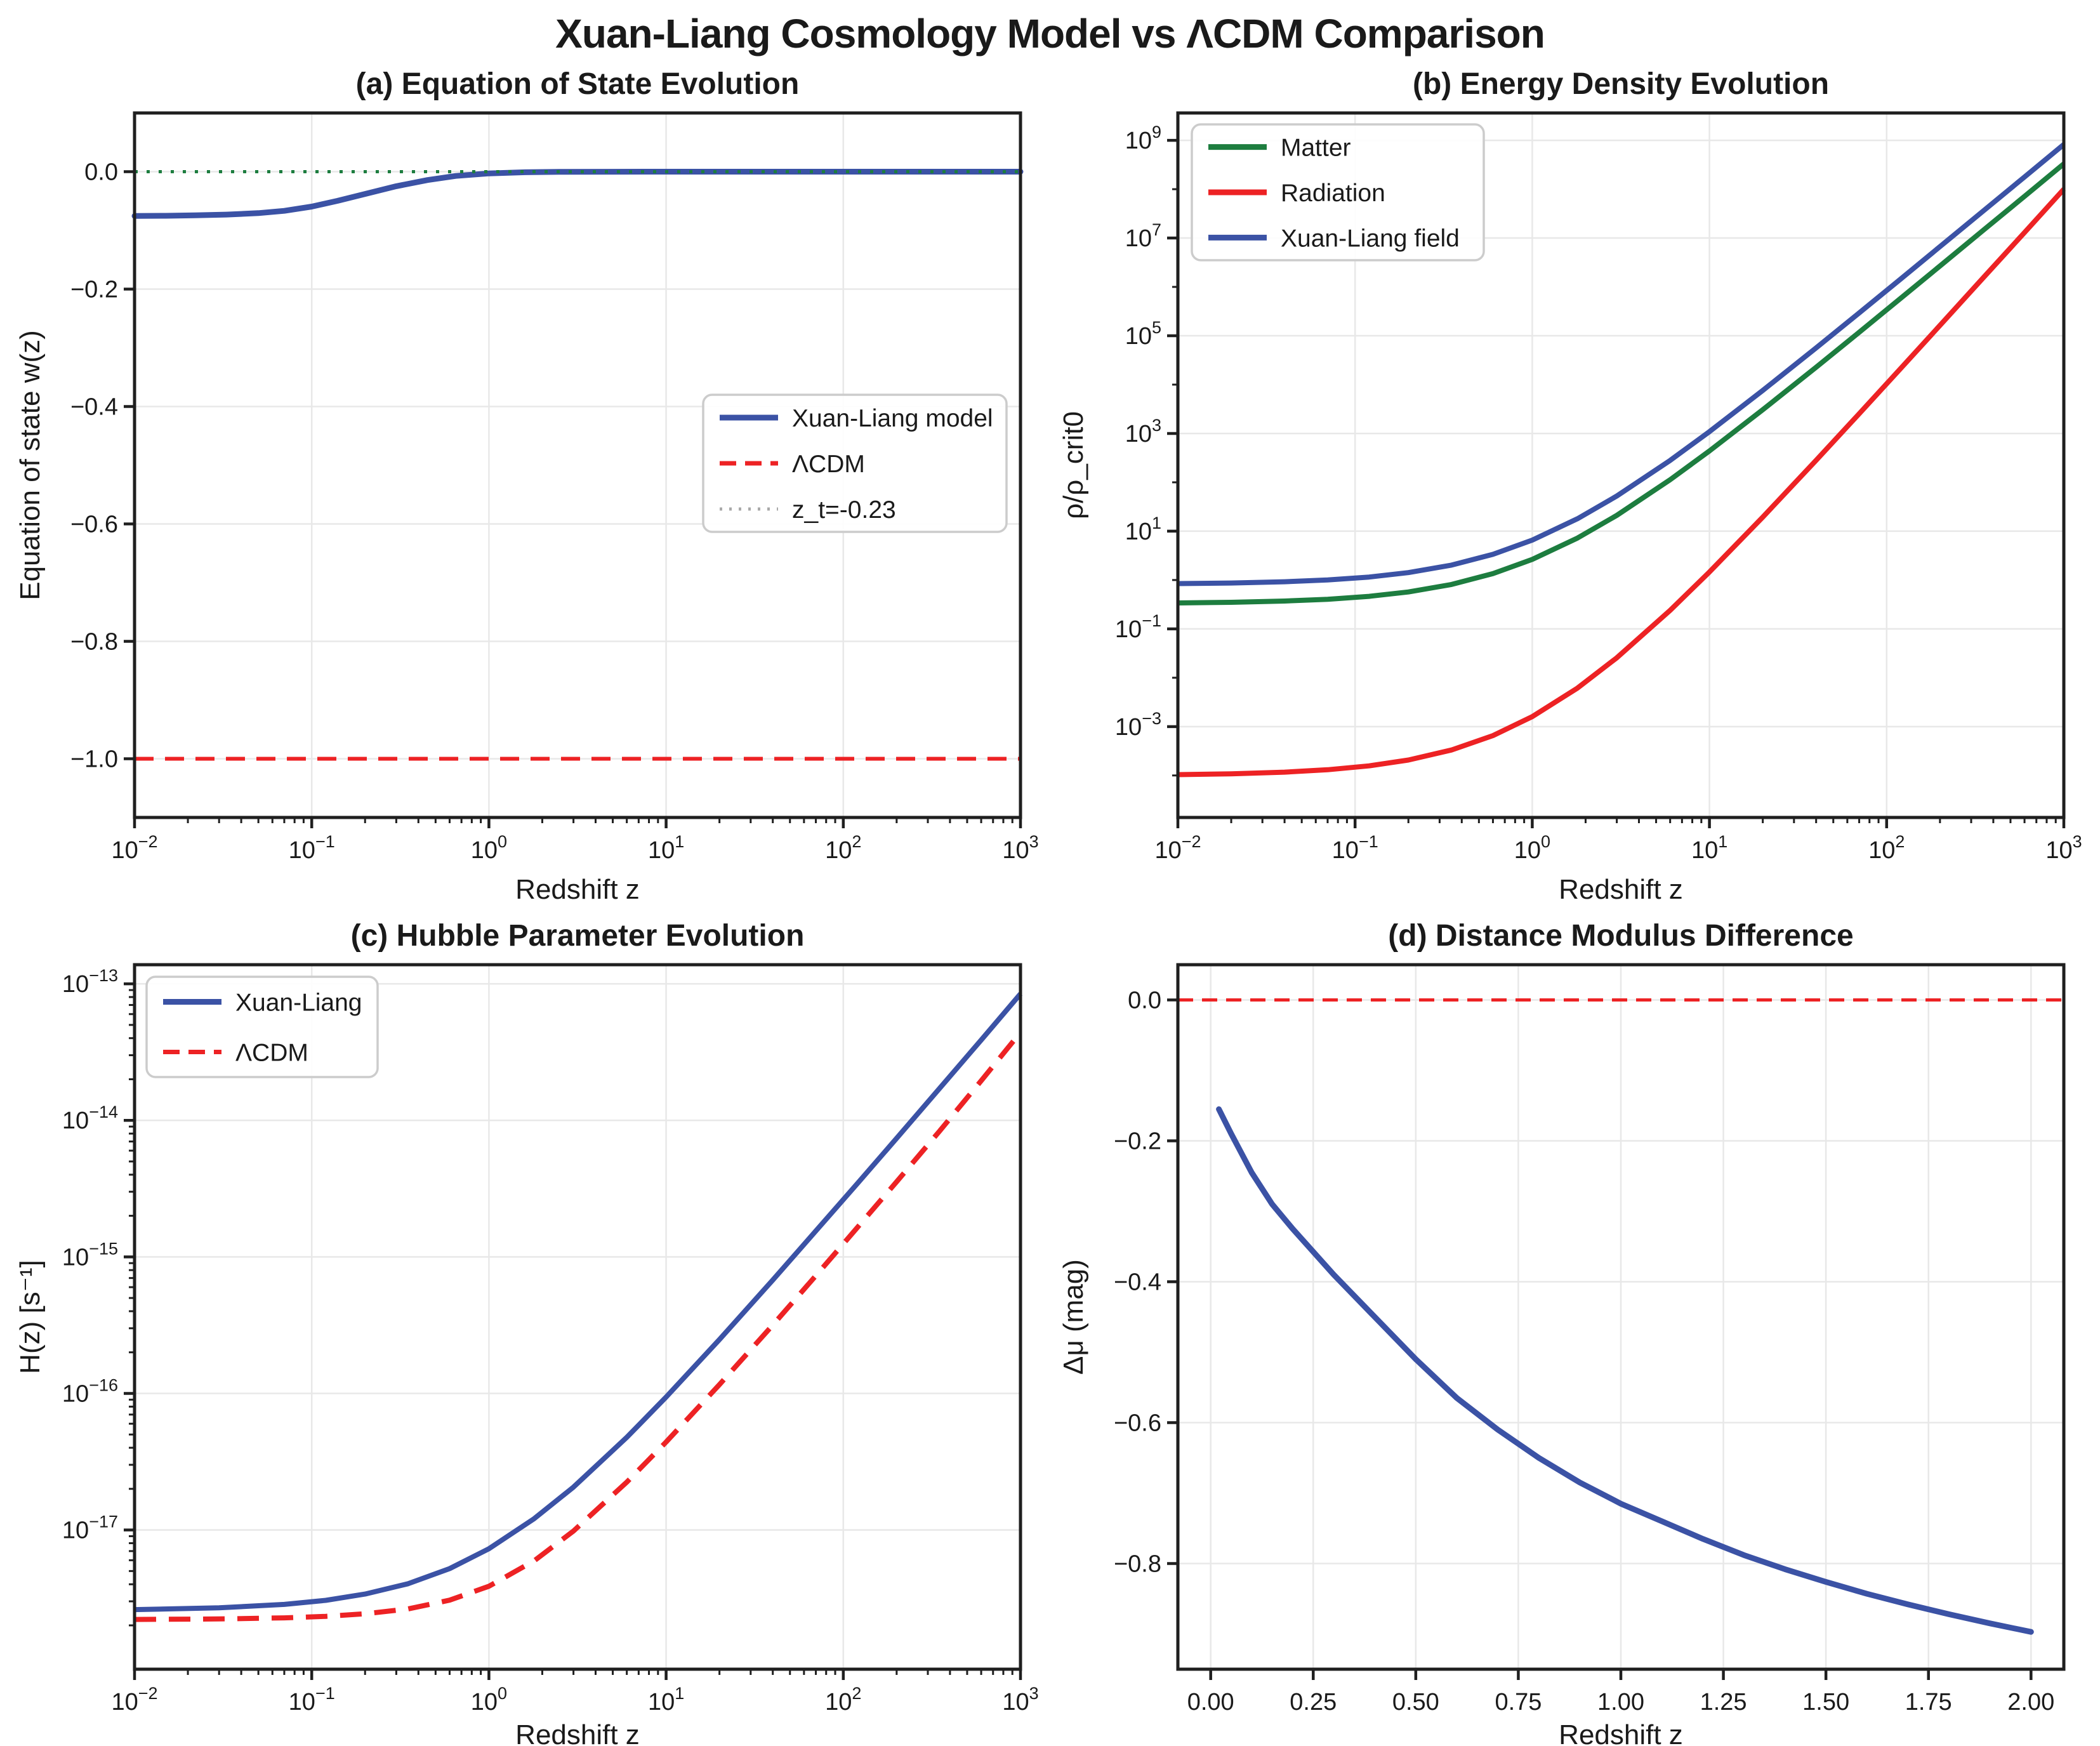 This screenshot has width=2100, height=1746. I want to click on legend-label-xuan-liang: Xuan-Liang, so click(298, 1003).